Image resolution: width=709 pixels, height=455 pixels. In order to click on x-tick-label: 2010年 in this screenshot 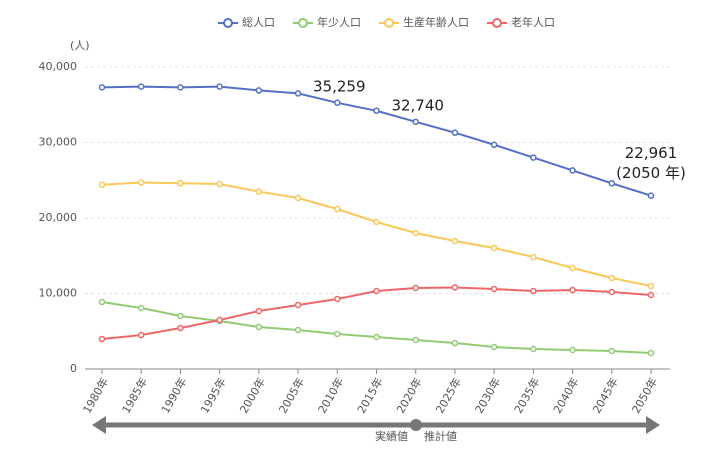, I will do `click(331, 395)`.